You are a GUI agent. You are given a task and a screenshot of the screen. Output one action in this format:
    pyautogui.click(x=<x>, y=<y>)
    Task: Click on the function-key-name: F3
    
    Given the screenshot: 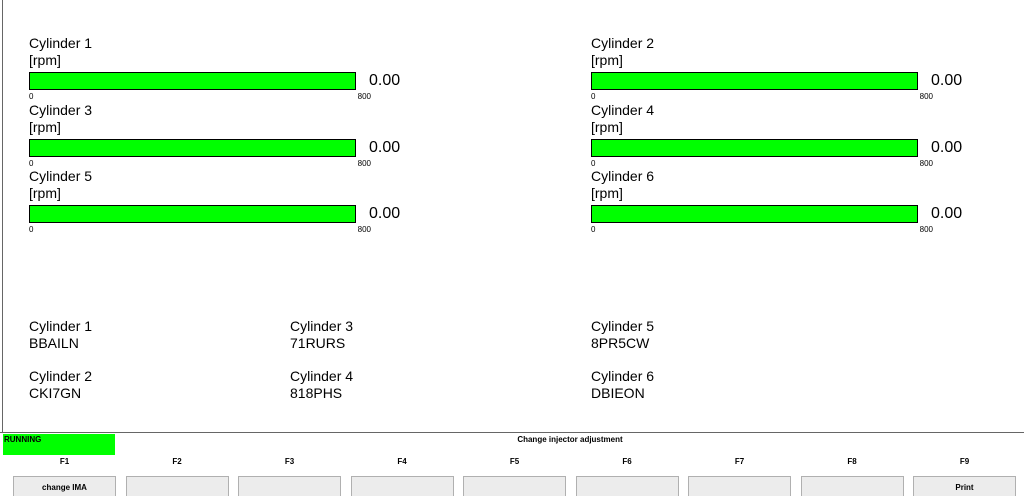 What is the action you would take?
    pyautogui.click(x=289, y=461)
    